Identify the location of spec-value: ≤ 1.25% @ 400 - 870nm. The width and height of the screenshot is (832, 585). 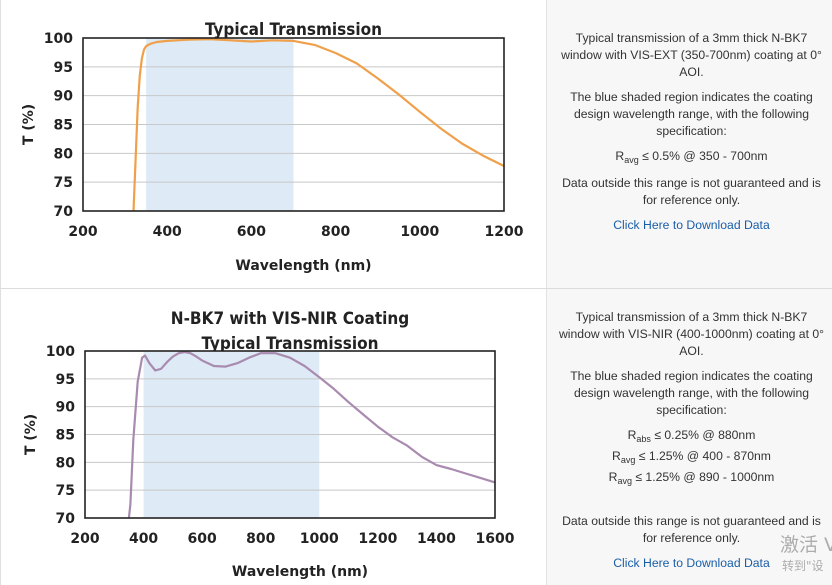
(703, 456).